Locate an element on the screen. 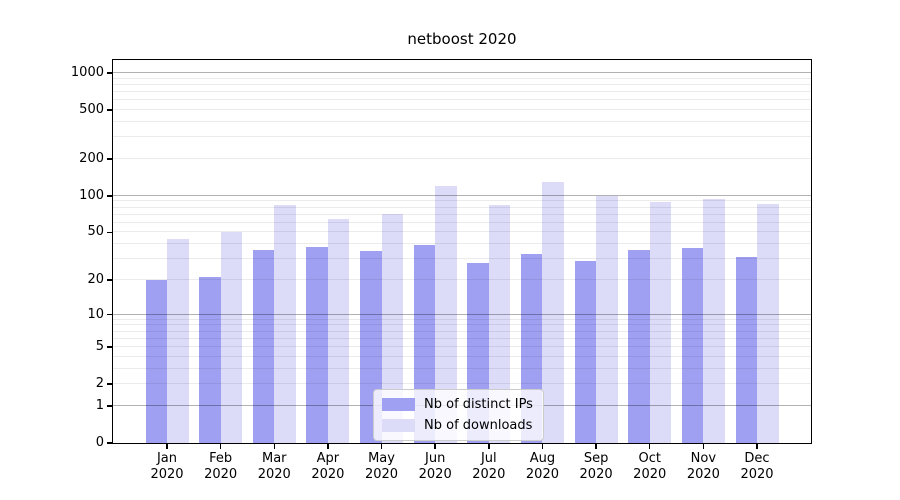  x-tick-label: Apr 2020 is located at coordinates (328, 466).